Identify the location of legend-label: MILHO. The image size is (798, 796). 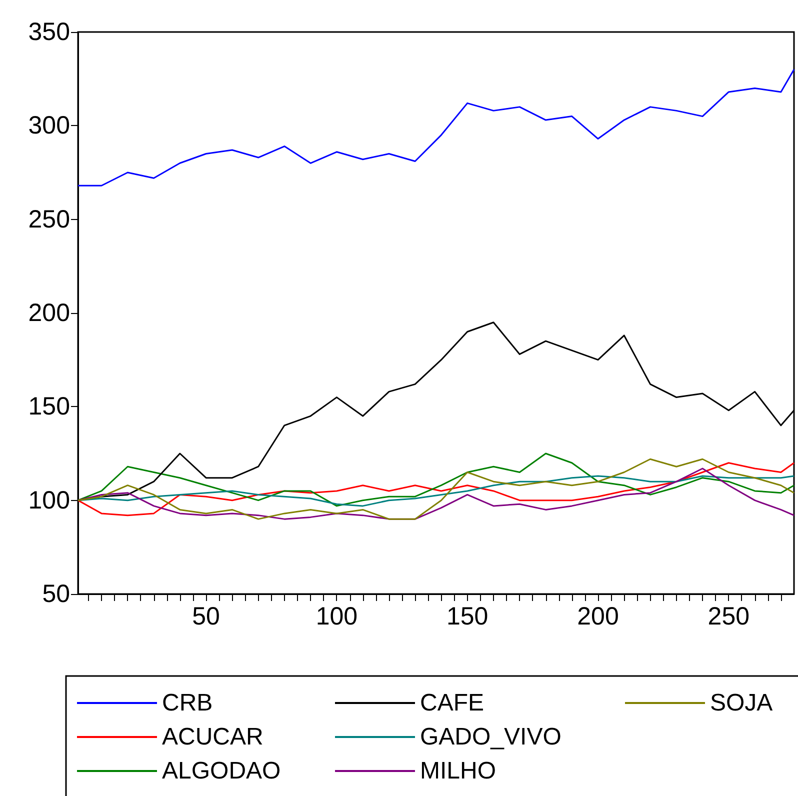
(458, 771).